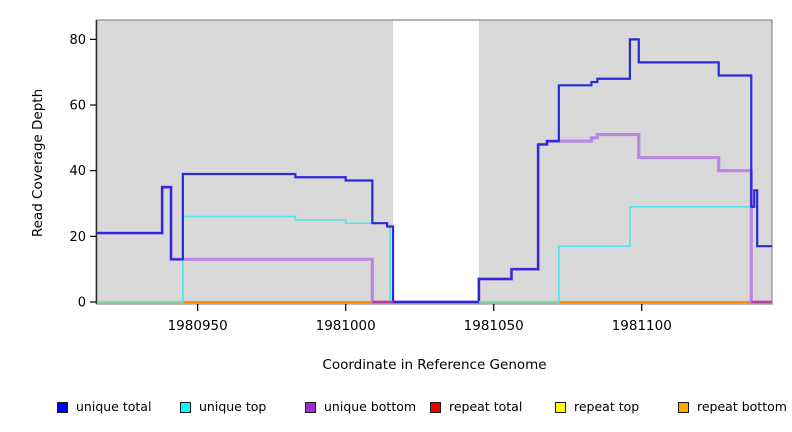 Image resolution: width=792 pixels, height=432 pixels. What do you see at coordinates (77, 171) in the screenshot?
I see `y-tick-label: 40` at bounding box center [77, 171].